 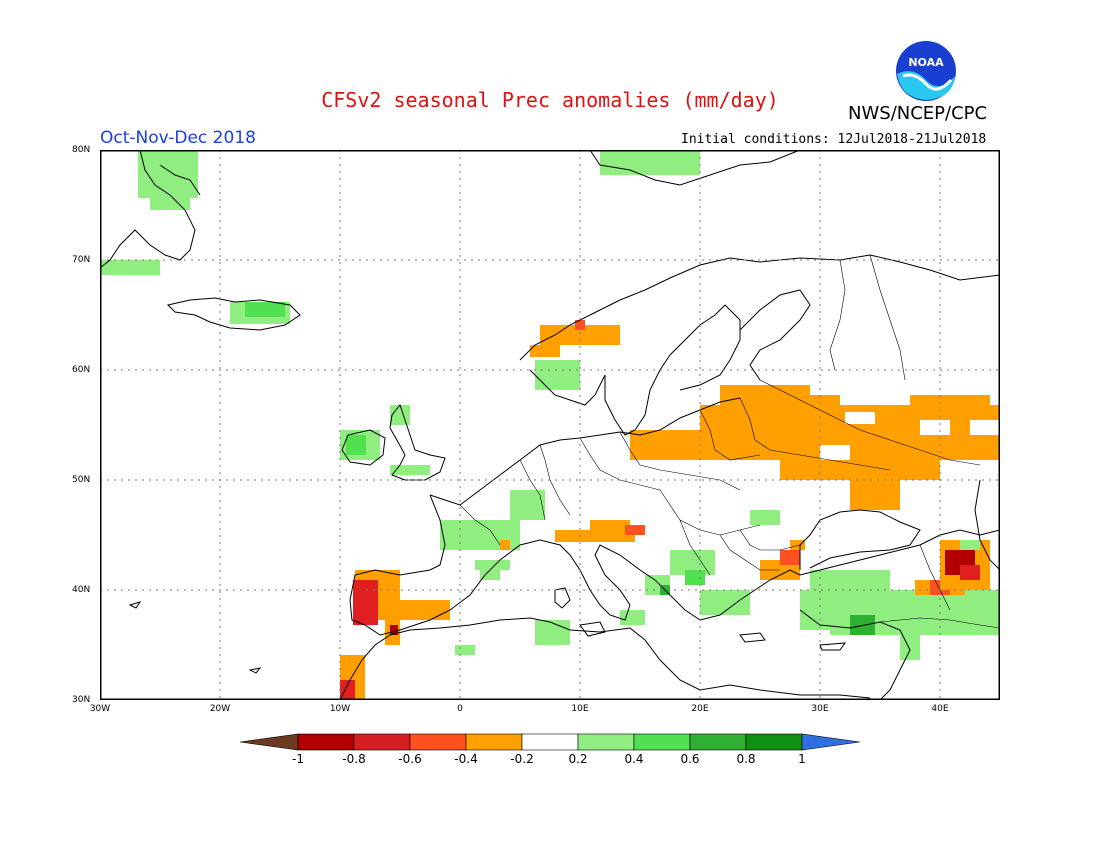 What do you see at coordinates (340, 709) in the screenshot?
I see `lon-label-10w: 10W` at bounding box center [340, 709].